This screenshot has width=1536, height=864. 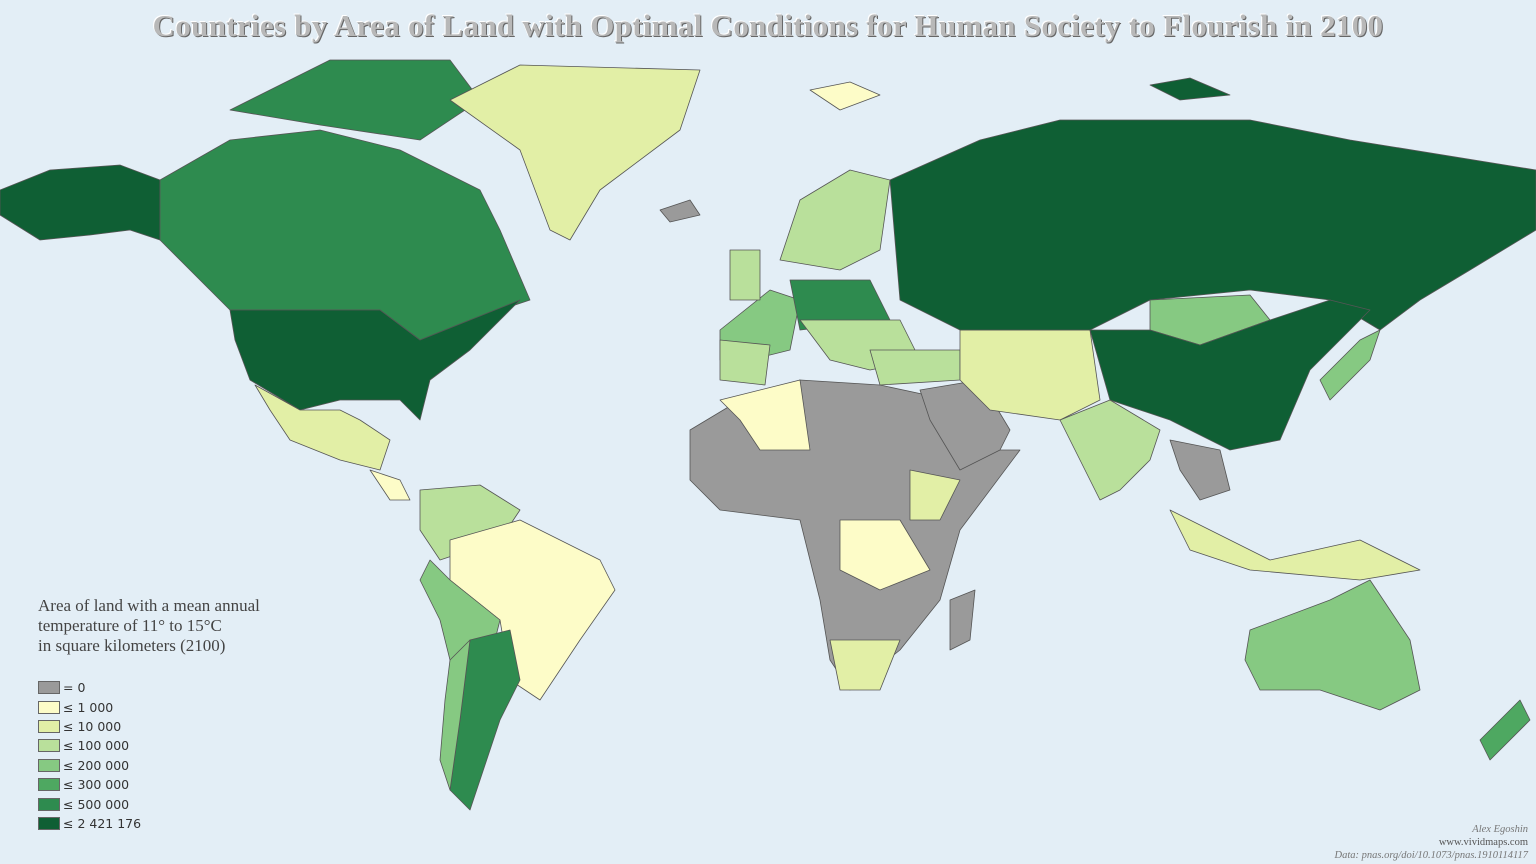 I want to click on legend-item: ≤ 1 000, so click(x=149, y=706).